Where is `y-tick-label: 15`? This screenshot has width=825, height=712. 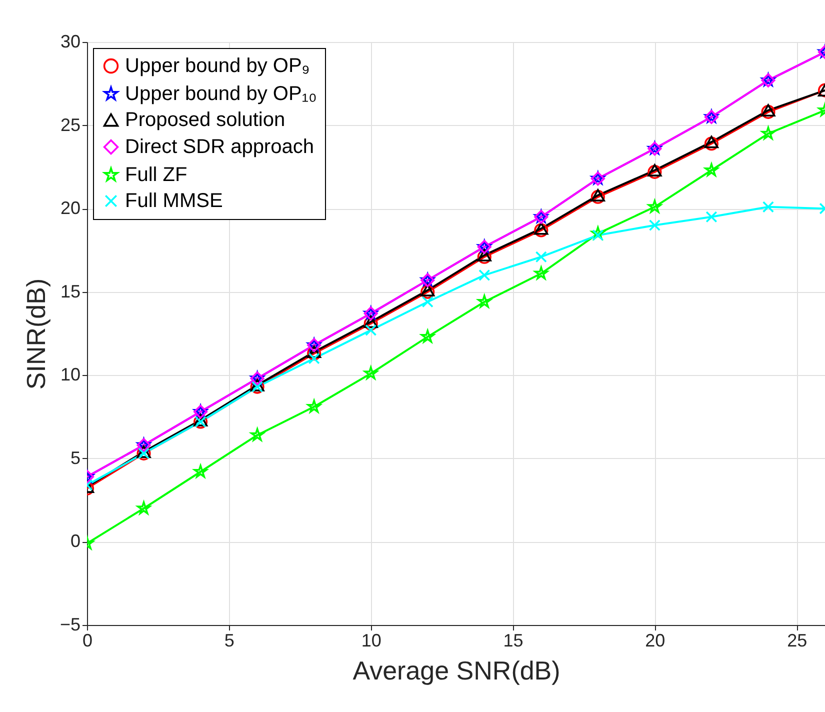
y-tick-label: 15 is located at coordinates (70, 291).